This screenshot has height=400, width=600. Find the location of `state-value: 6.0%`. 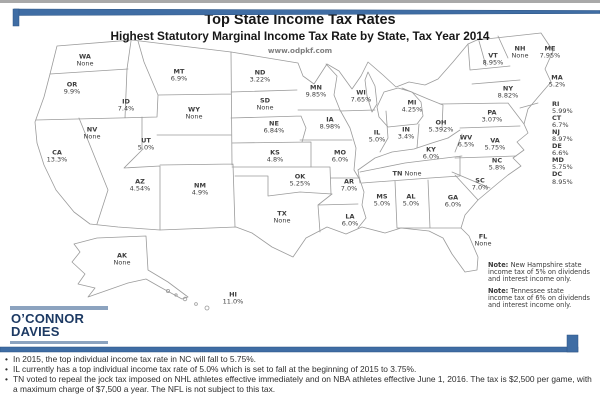

state-value: 6.0% is located at coordinates (350, 224).